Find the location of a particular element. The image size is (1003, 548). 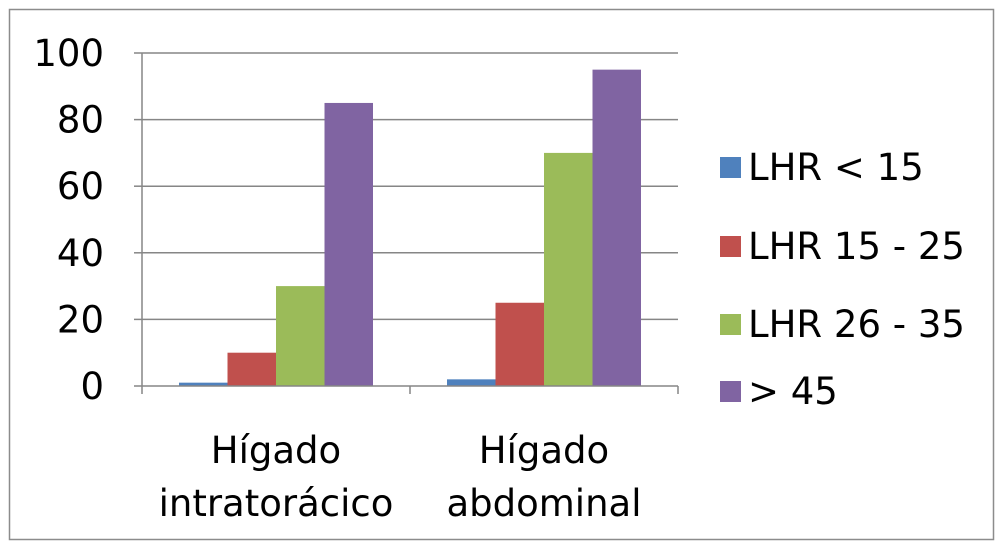

y-tick-label: 80 is located at coordinates (80, 120).